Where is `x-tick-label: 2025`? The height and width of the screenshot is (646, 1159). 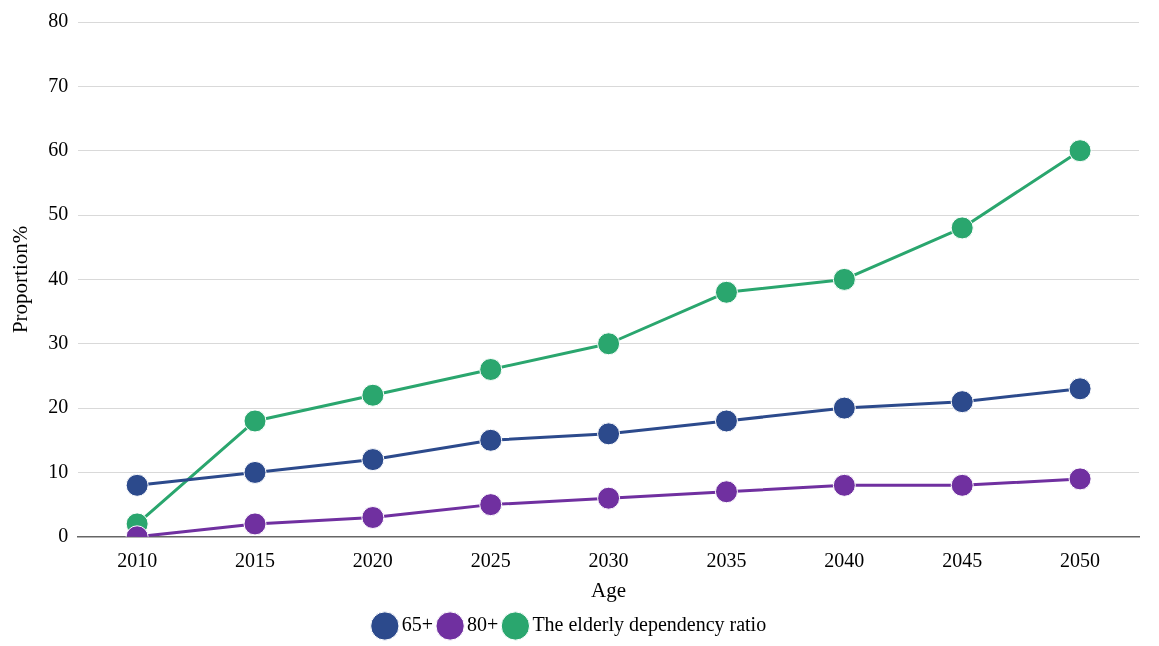 x-tick-label: 2025 is located at coordinates (490, 560).